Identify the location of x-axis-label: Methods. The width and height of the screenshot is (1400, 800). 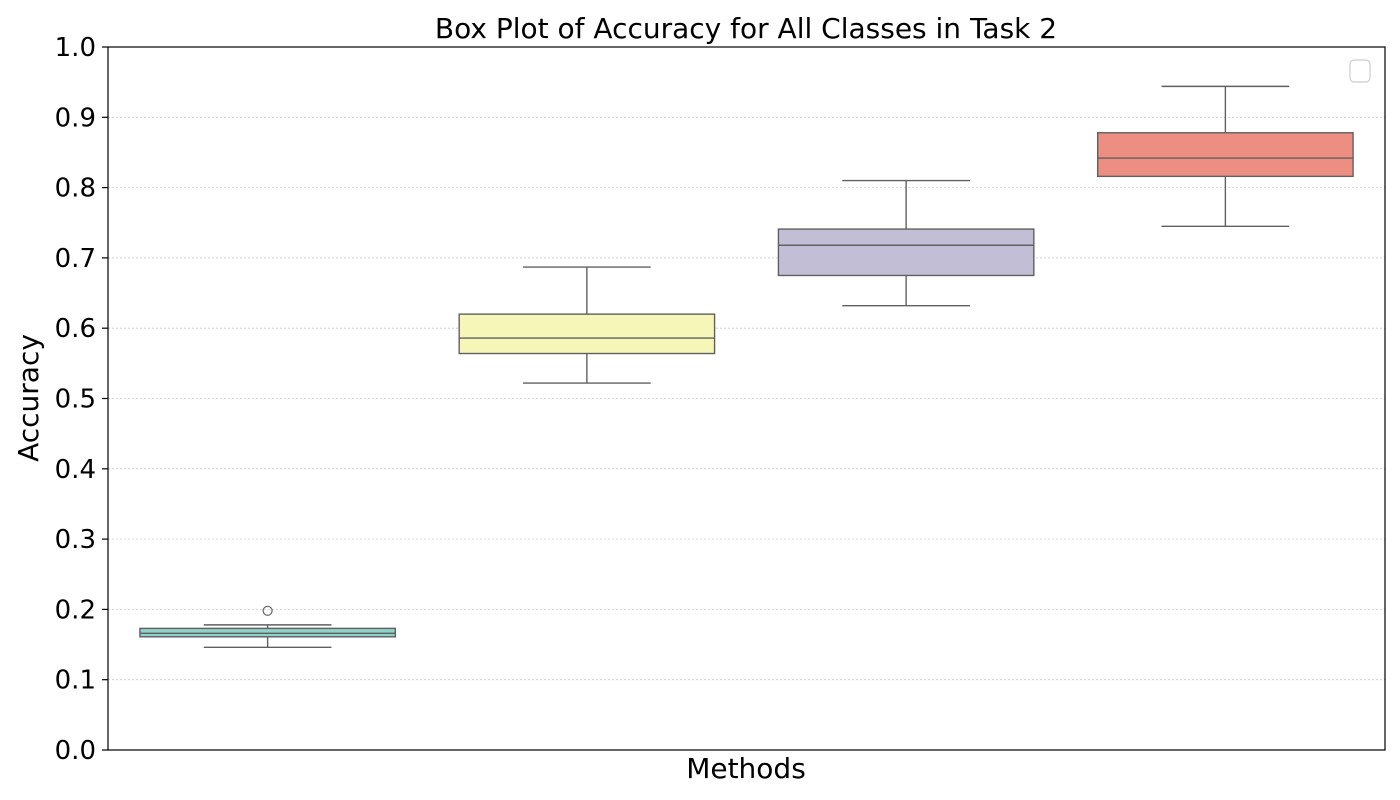
(746, 768).